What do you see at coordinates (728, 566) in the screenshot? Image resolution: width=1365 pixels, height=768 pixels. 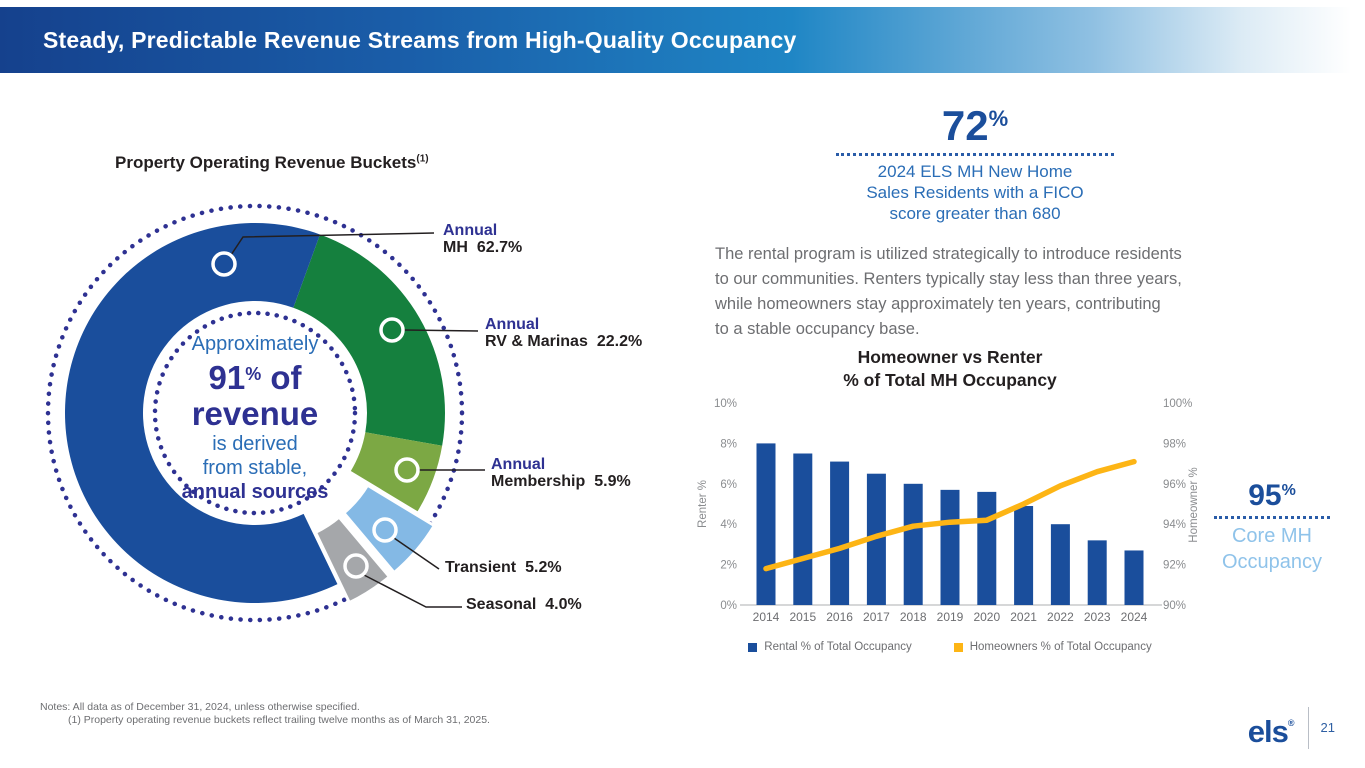 I see `left-axis-tick: 2%` at bounding box center [728, 566].